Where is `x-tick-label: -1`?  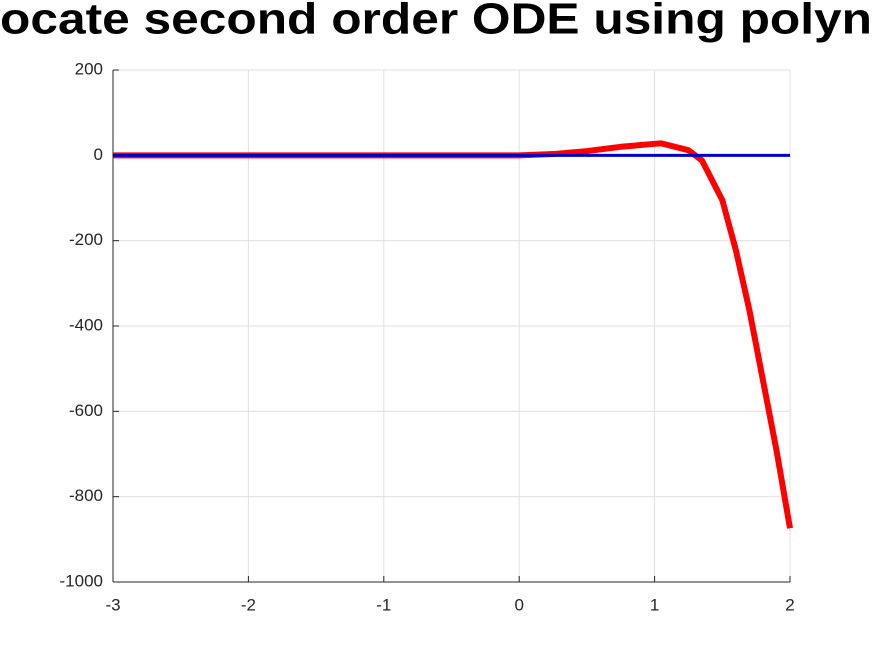
x-tick-label: -1 is located at coordinates (383, 604).